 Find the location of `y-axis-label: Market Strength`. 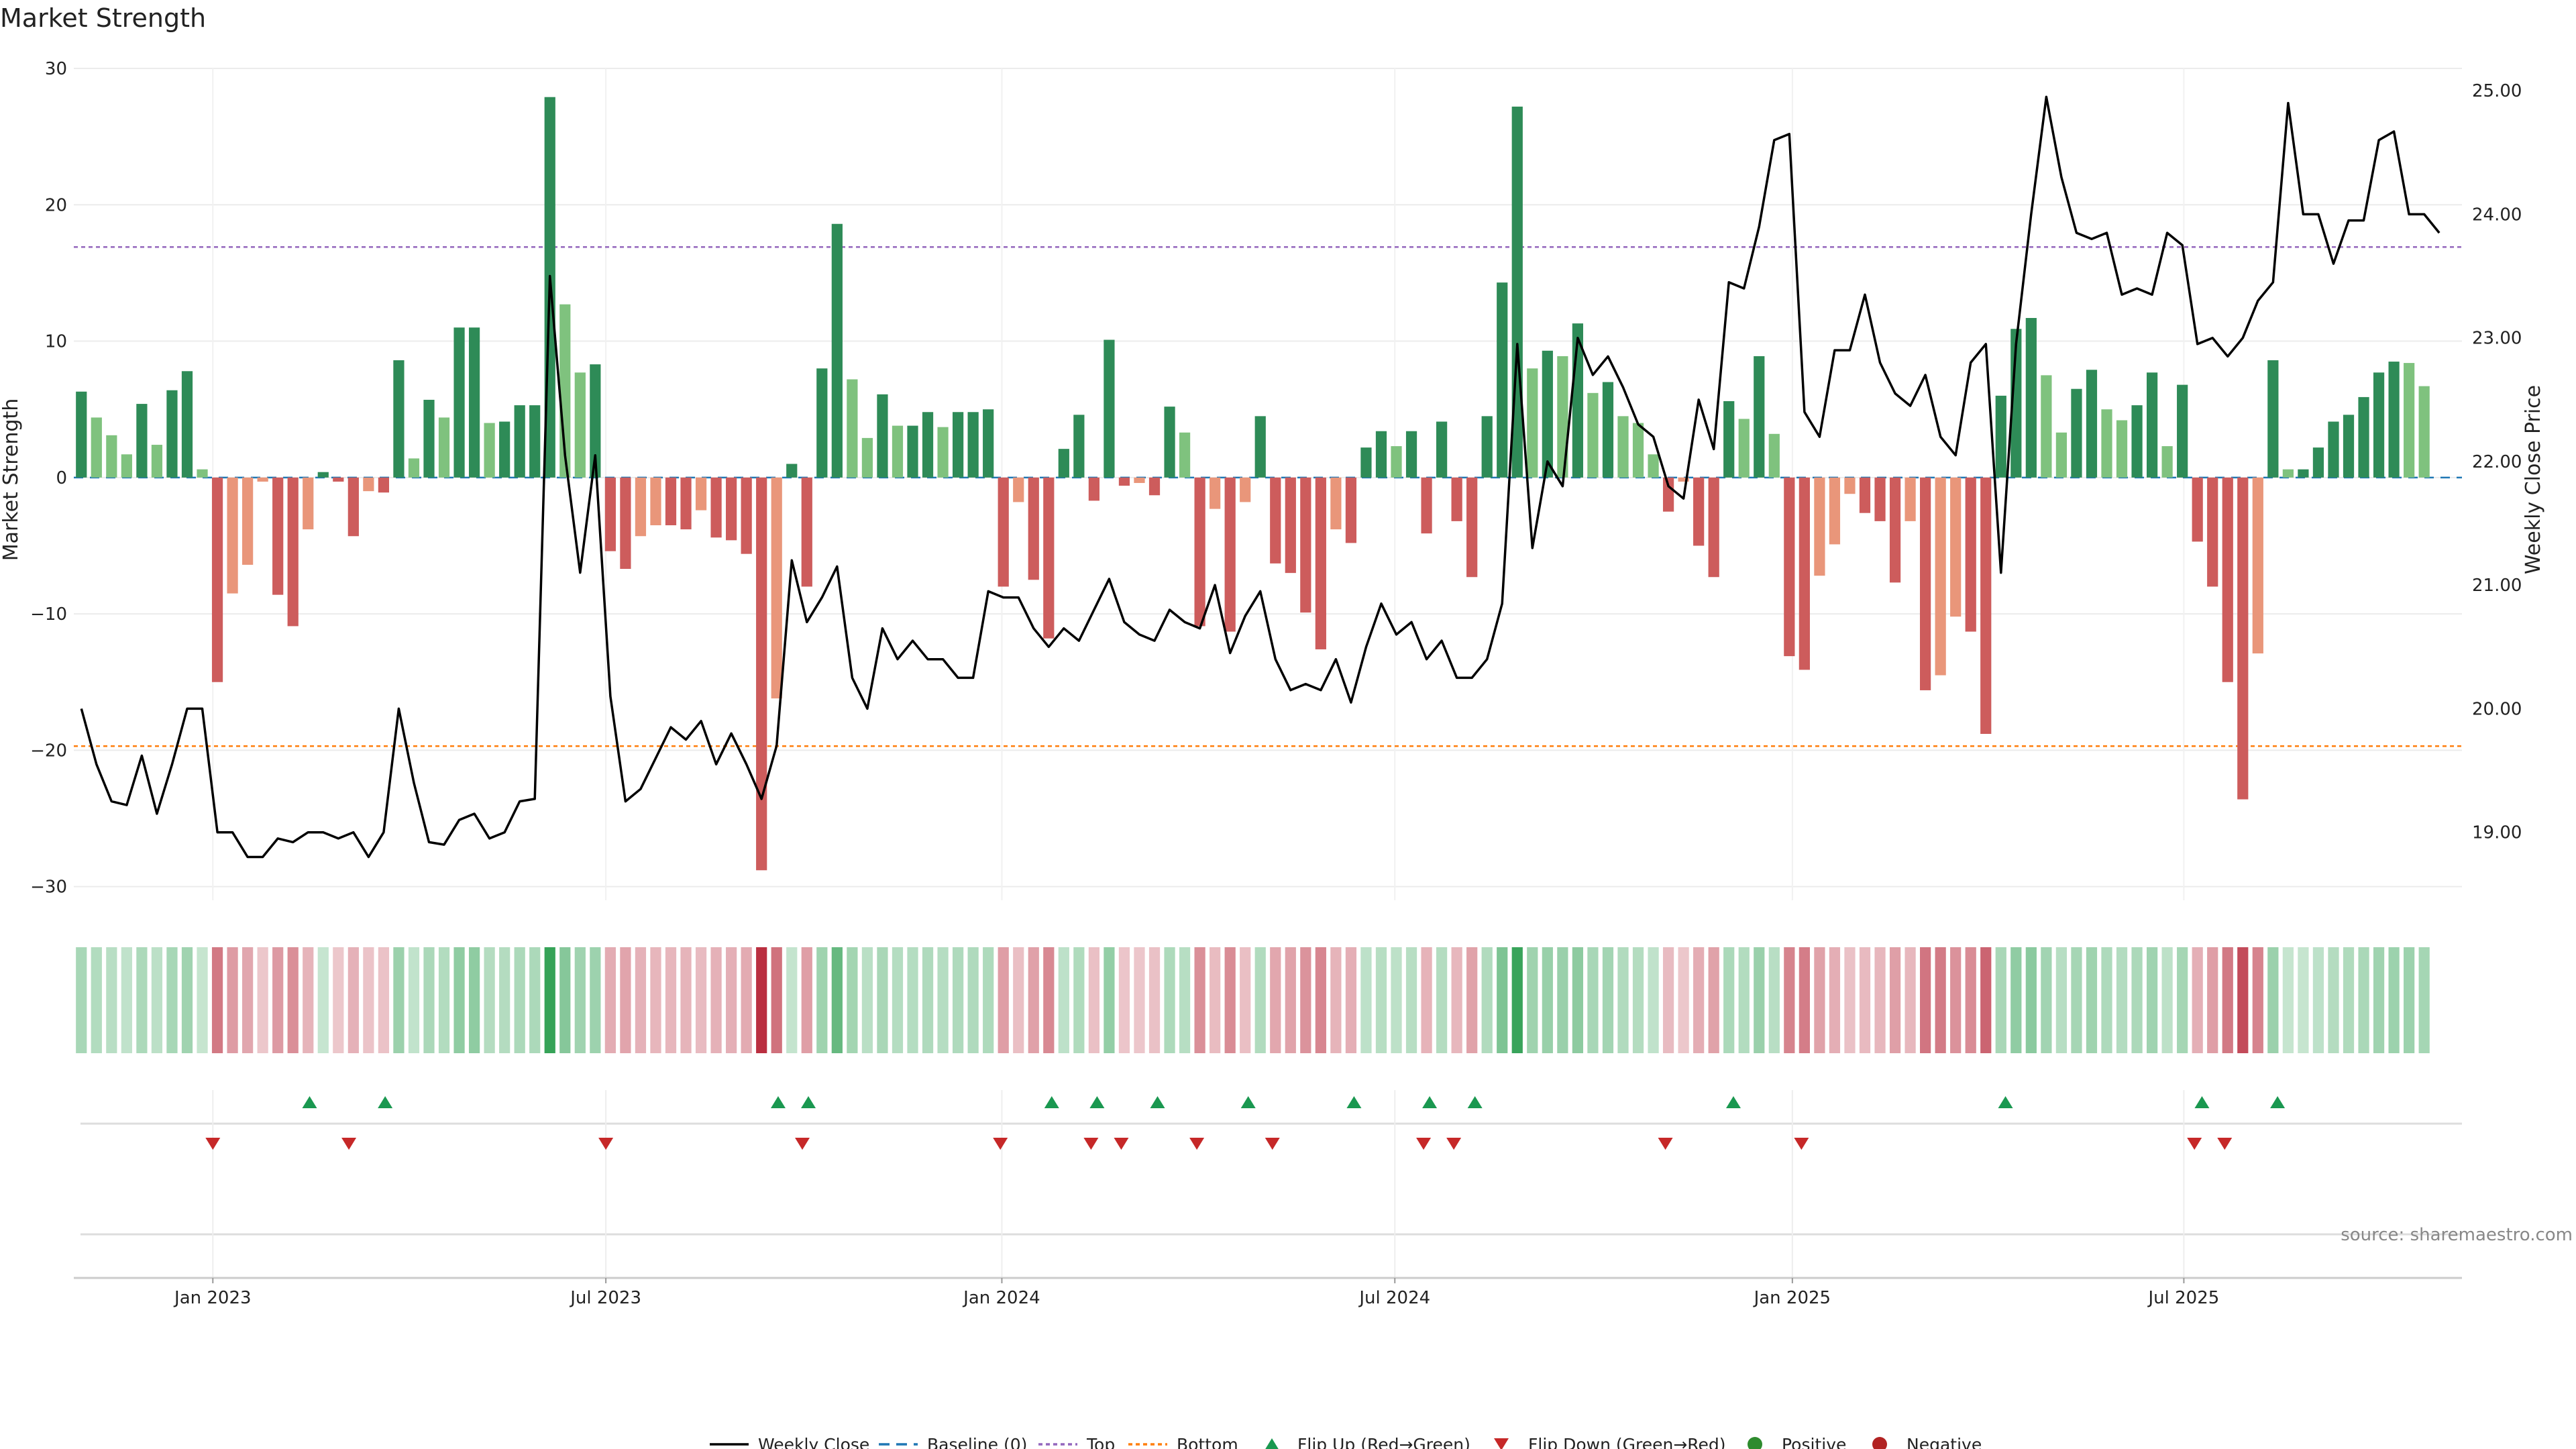

y-axis-label: Market Strength is located at coordinates (11, 479).